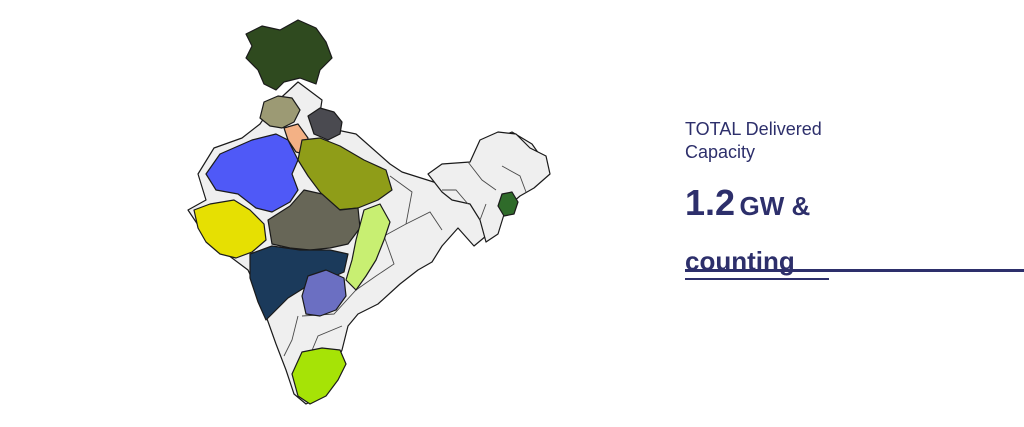 Image resolution: width=1024 pixels, height=427 pixels. I want to click on capacity-value: 1.2, so click(710, 202).